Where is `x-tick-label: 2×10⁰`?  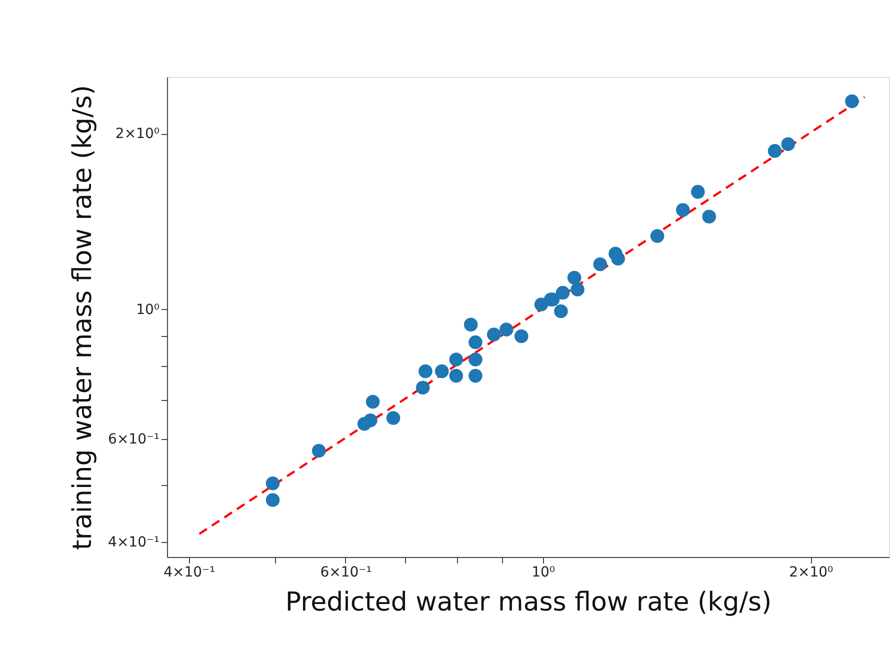 x-tick-label: 2×10⁰ is located at coordinates (811, 572).